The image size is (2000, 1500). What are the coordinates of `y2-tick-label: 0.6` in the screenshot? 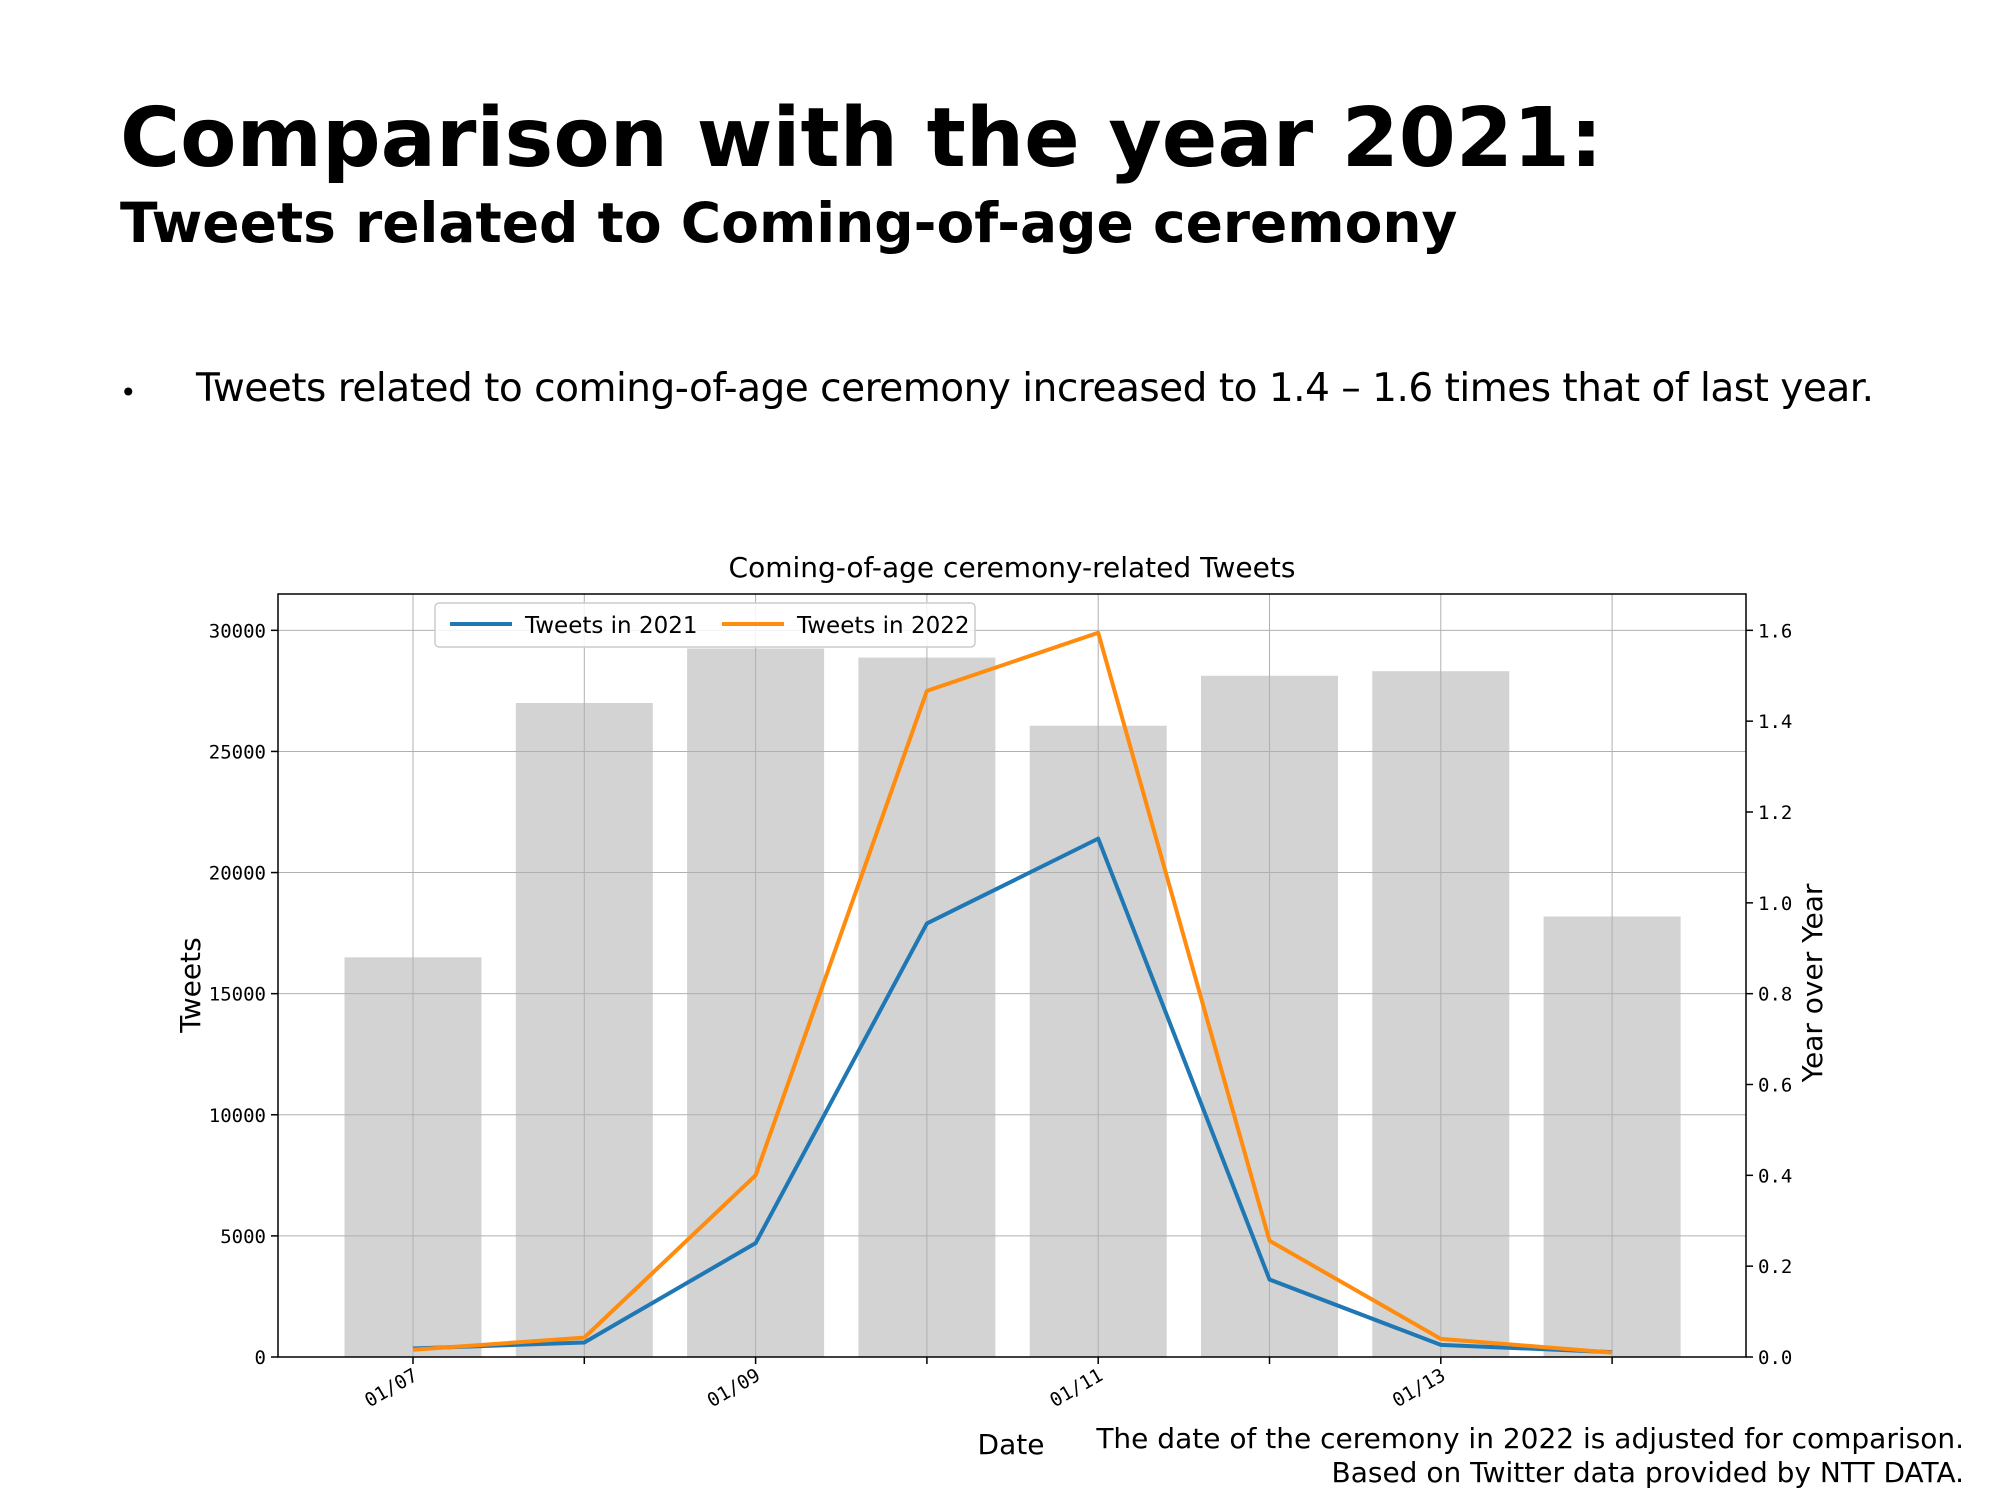 It's located at (1775, 1086).